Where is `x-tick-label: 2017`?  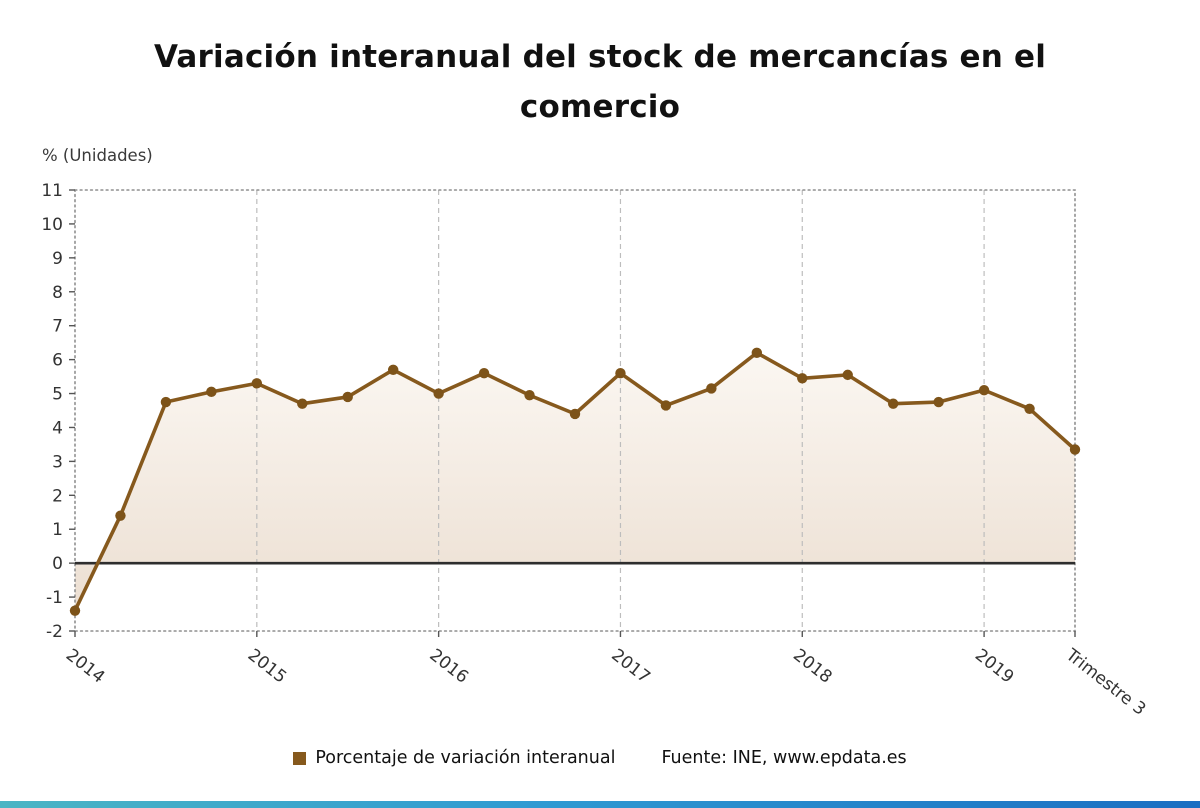
x-tick-label: 2017 is located at coordinates (630, 666).